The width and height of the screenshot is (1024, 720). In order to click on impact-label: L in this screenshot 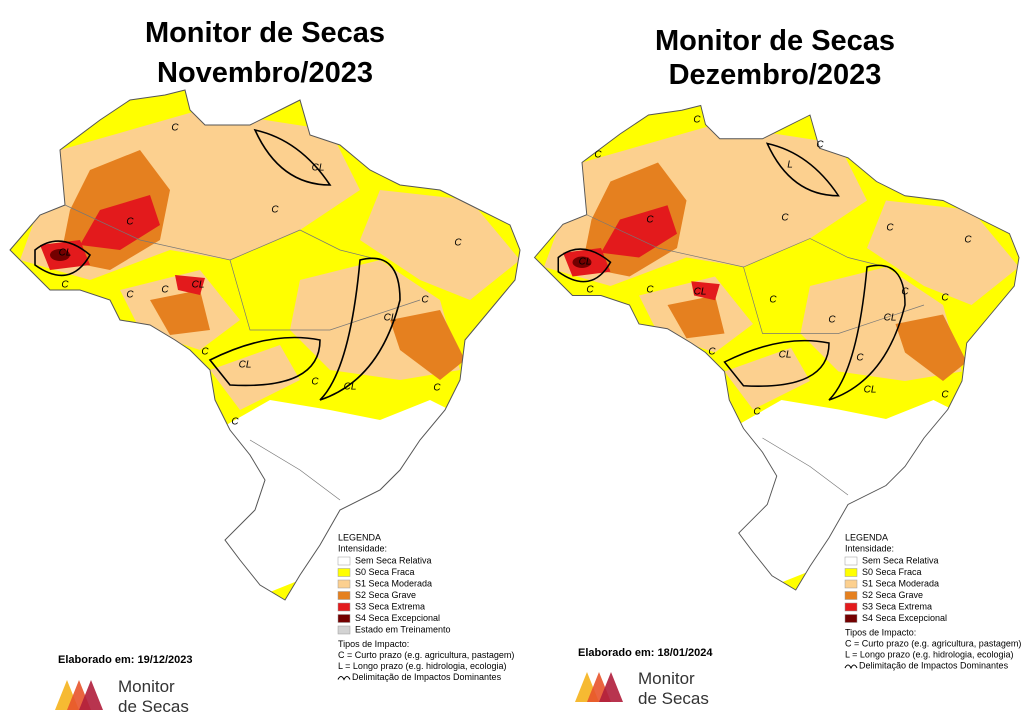, I will do `click(790, 165)`.